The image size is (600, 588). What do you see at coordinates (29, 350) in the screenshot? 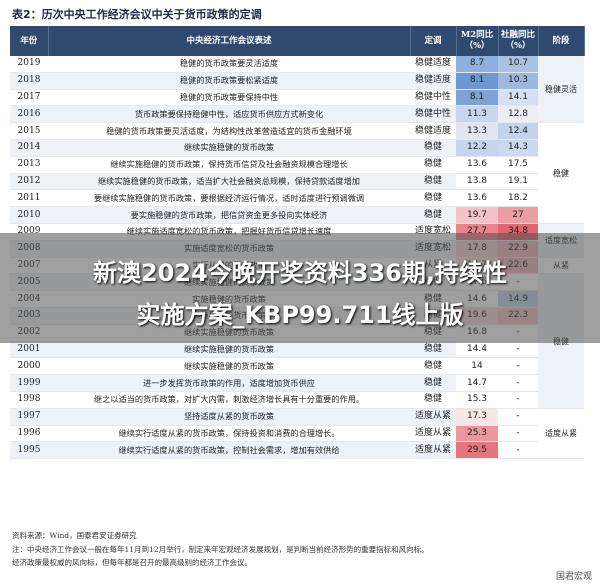
I see `year-cell: 2001` at bounding box center [29, 350].